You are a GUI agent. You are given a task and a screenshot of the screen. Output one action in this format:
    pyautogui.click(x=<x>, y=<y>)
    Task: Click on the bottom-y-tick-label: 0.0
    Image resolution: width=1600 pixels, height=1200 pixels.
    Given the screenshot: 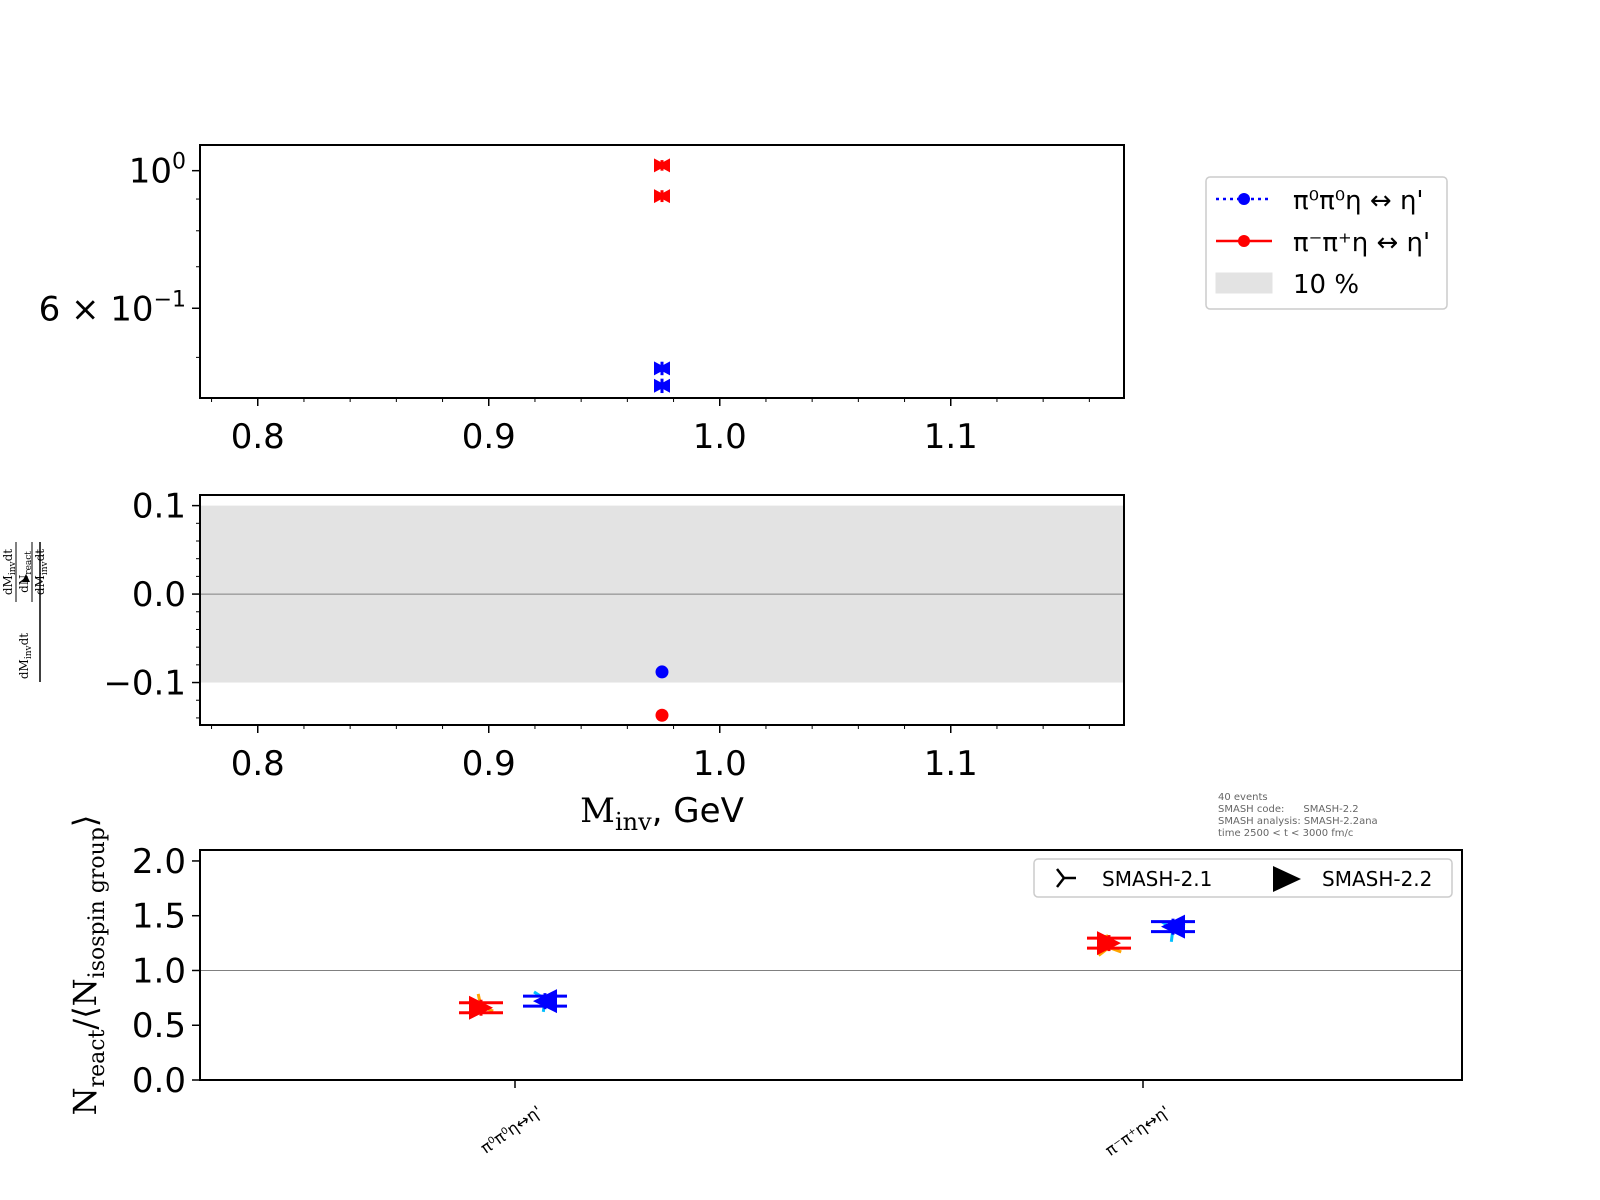 What is the action you would take?
    pyautogui.click(x=159, y=1081)
    